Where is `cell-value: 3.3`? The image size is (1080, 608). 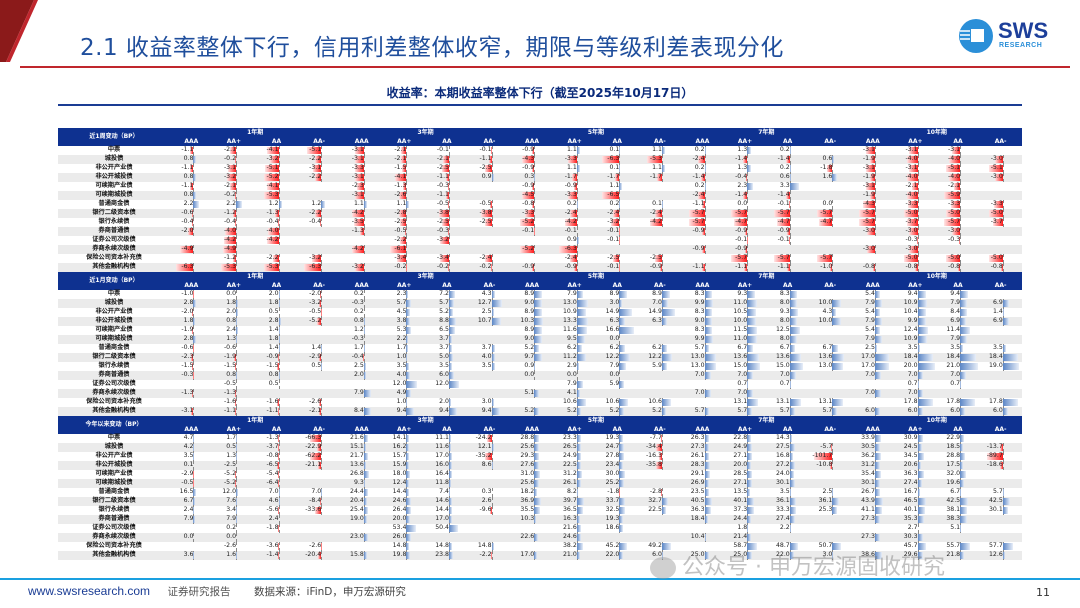 cell-value: 3.3 is located at coordinates (784, 185).